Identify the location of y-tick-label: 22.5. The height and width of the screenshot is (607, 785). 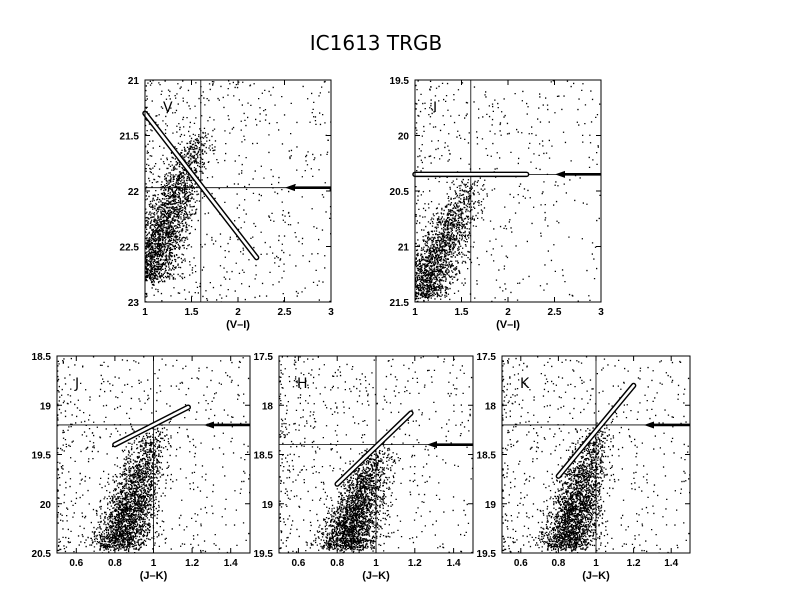
(130, 248).